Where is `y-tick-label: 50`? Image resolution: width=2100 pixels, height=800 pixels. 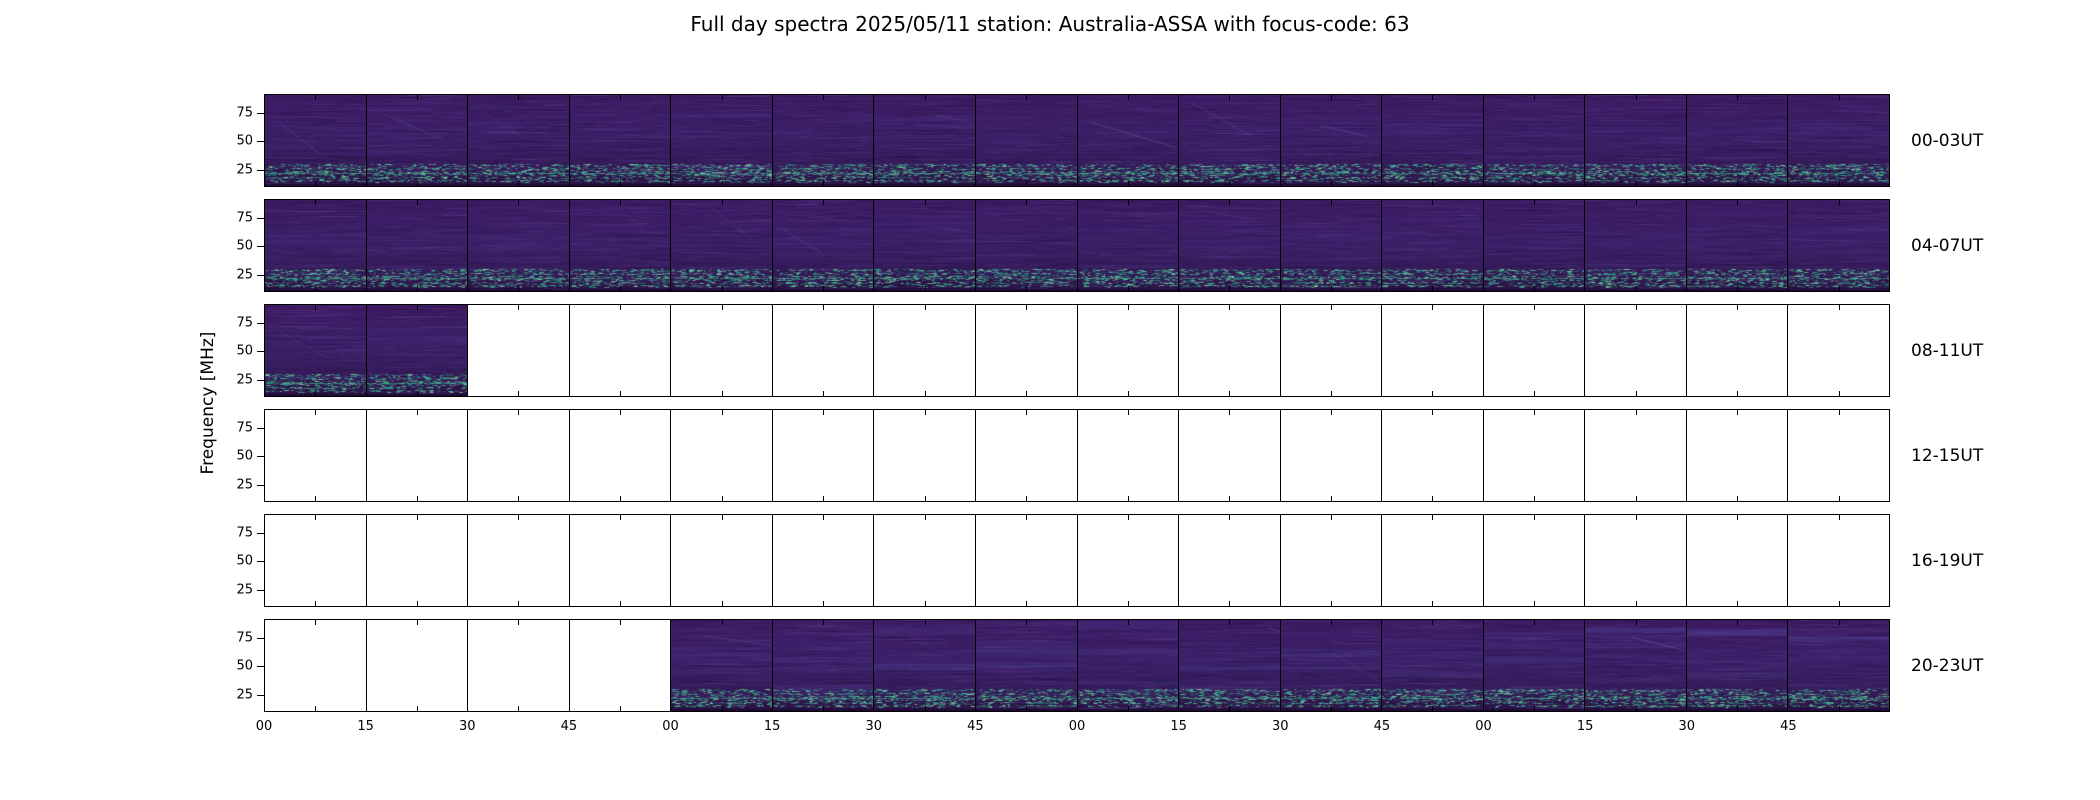 y-tick-label: 50 is located at coordinates (244, 666).